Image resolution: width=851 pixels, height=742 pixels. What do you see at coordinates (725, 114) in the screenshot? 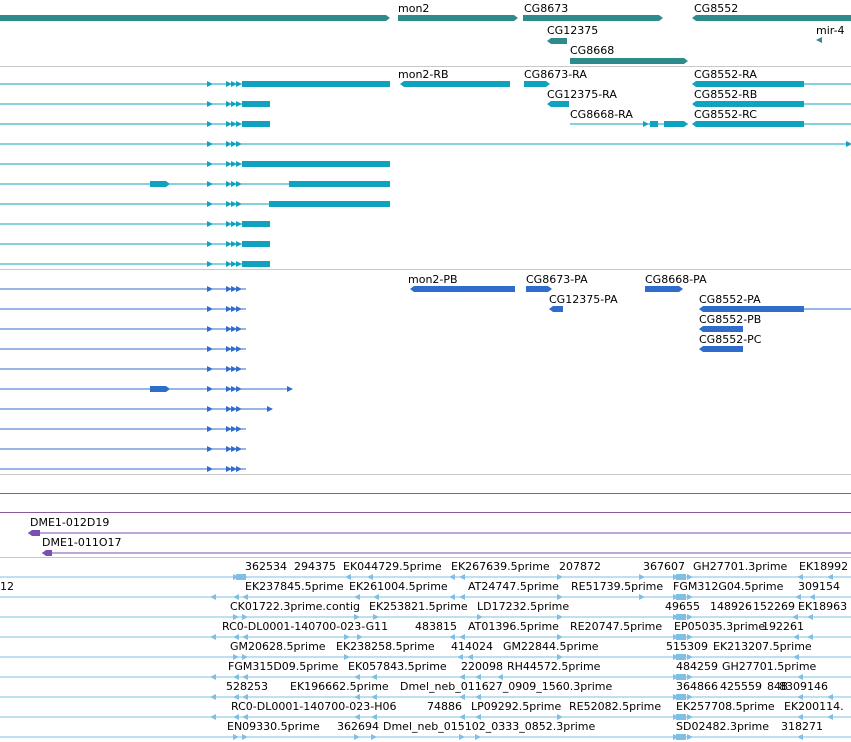
I see `transcript-label: CG8552-RC` at bounding box center [725, 114].